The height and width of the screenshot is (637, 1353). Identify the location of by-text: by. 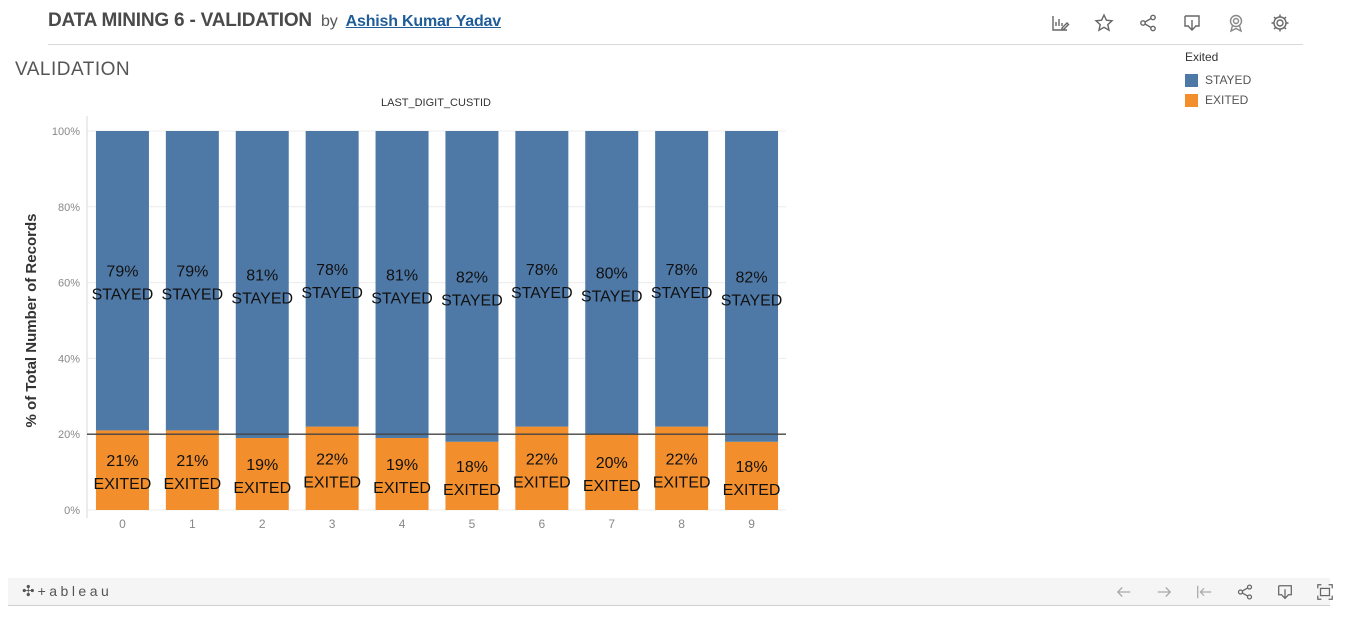
(329, 21).